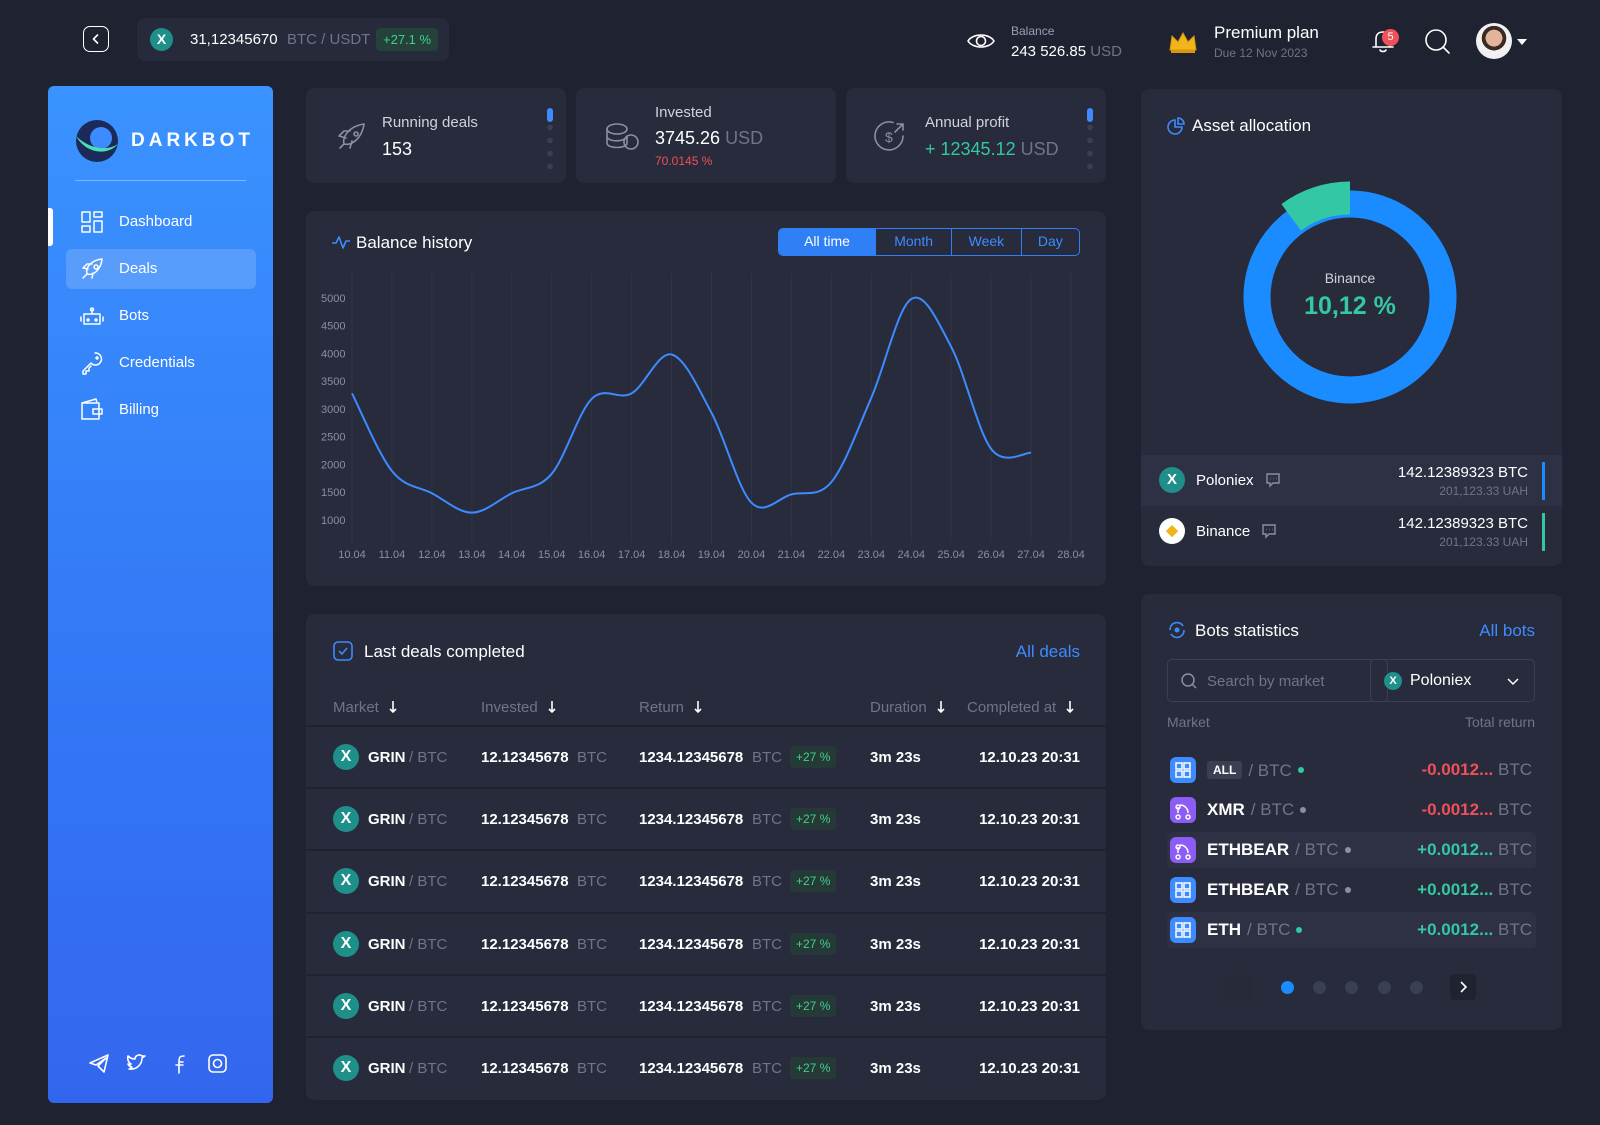 The height and width of the screenshot is (1125, 1600). I want to click on exchange-row: X Poloniex 142.12389323 BTC 201,123.33 UAH, so click(1351, 480).